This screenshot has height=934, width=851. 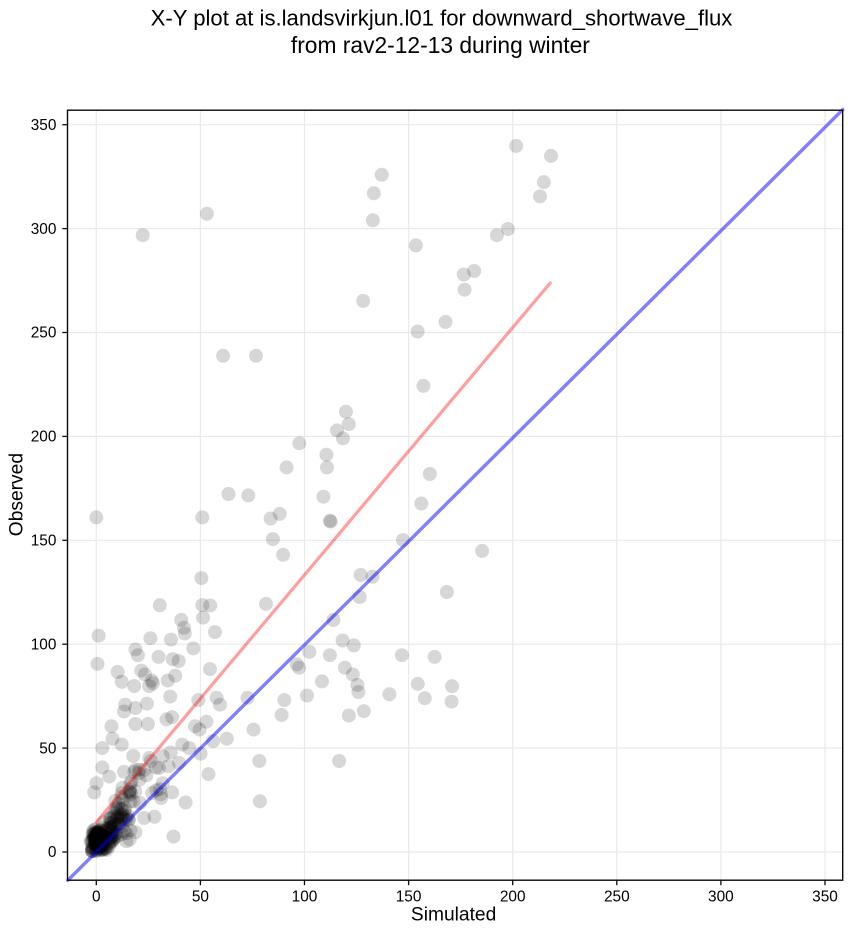 I want to click on svg-text: Simulated, so click(x=453, y=915).